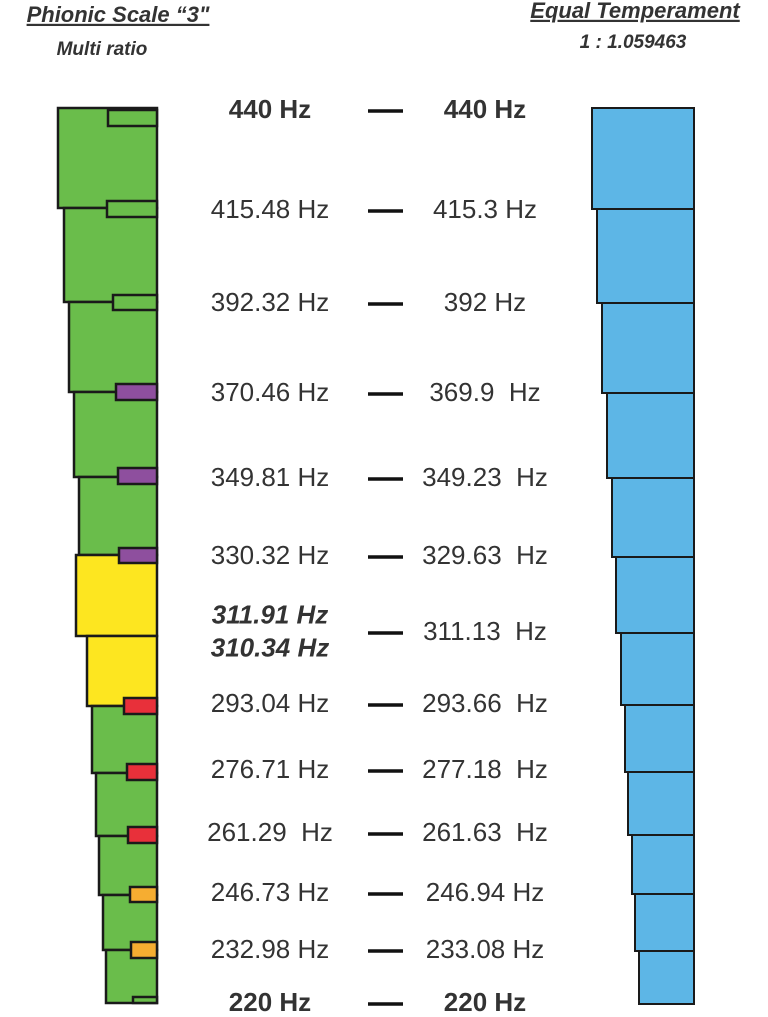  I want to click on left-label: 392.32 Hz, so click(270, 302).